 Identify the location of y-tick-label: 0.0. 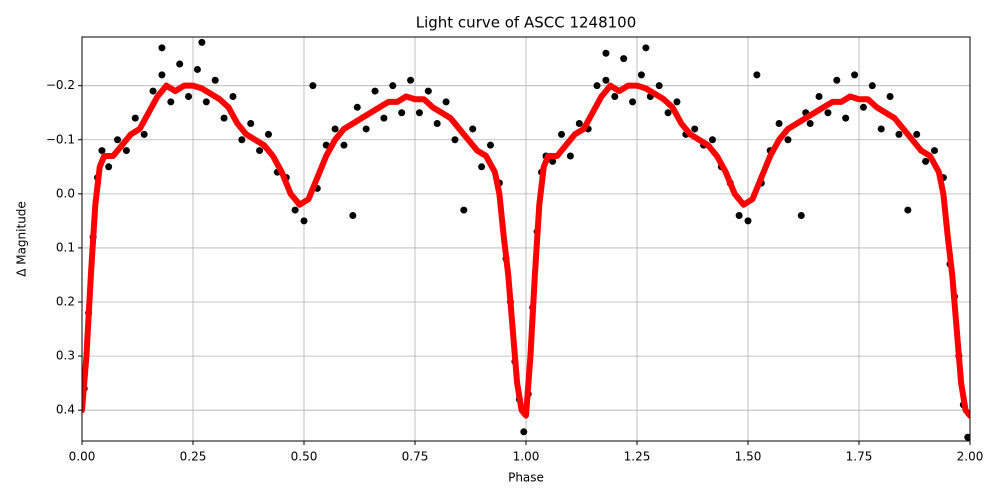
(65, 193).